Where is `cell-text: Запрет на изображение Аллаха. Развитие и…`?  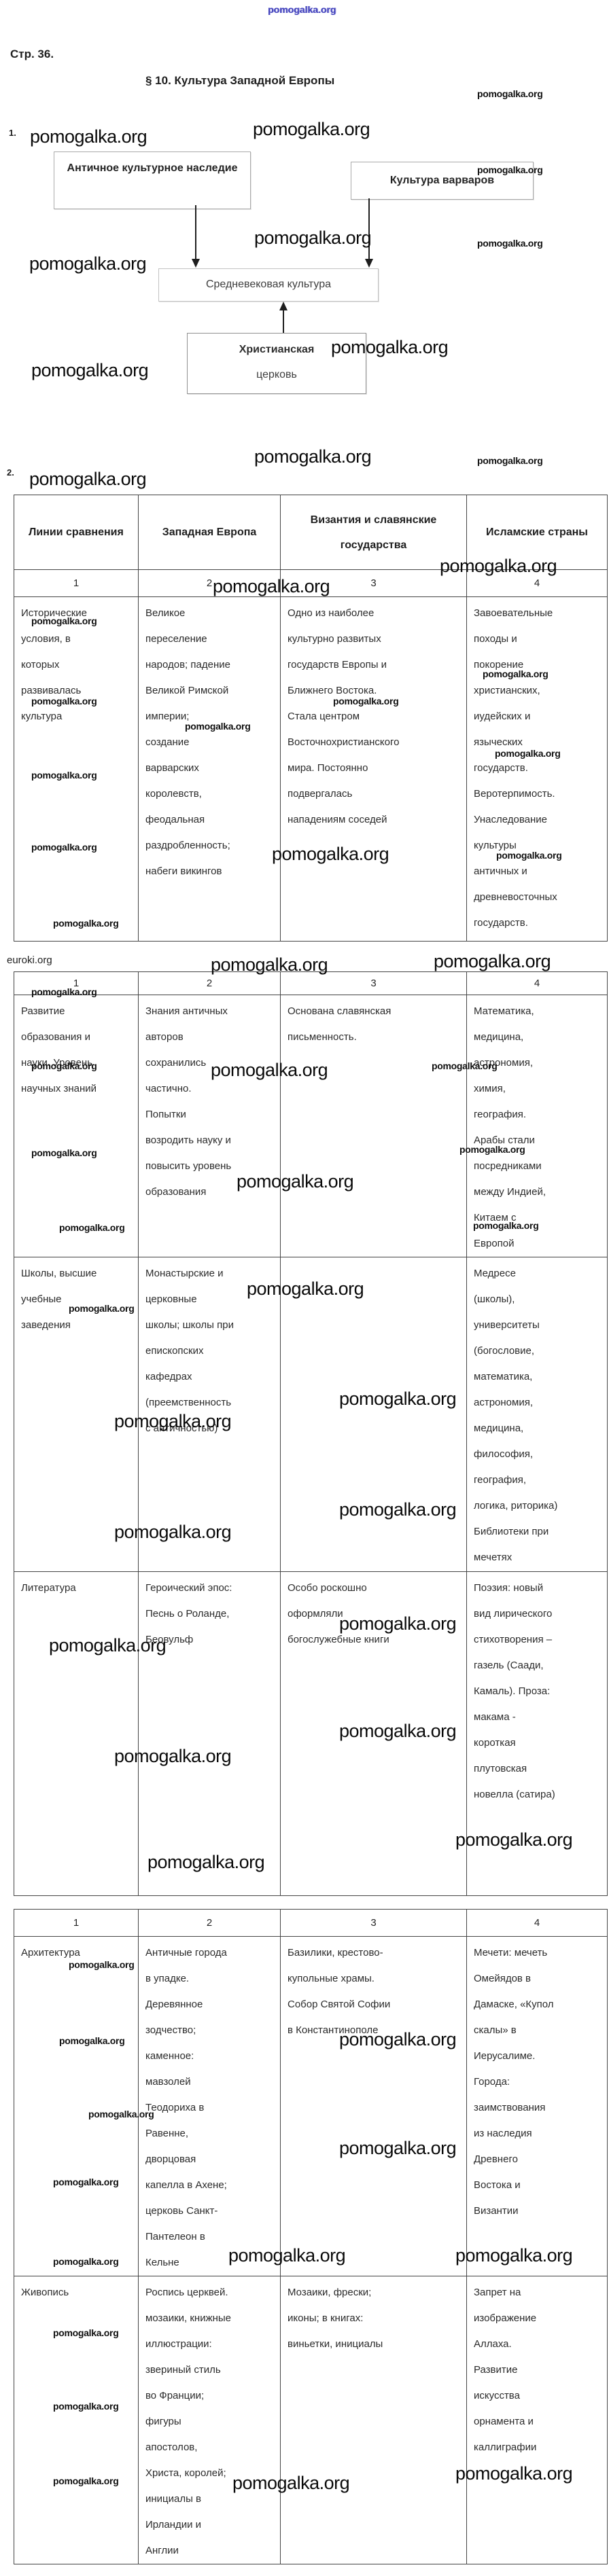 cell-text: Запрет на изображение Аллаха. Развитие и… is located at coordinates (505, 2370).